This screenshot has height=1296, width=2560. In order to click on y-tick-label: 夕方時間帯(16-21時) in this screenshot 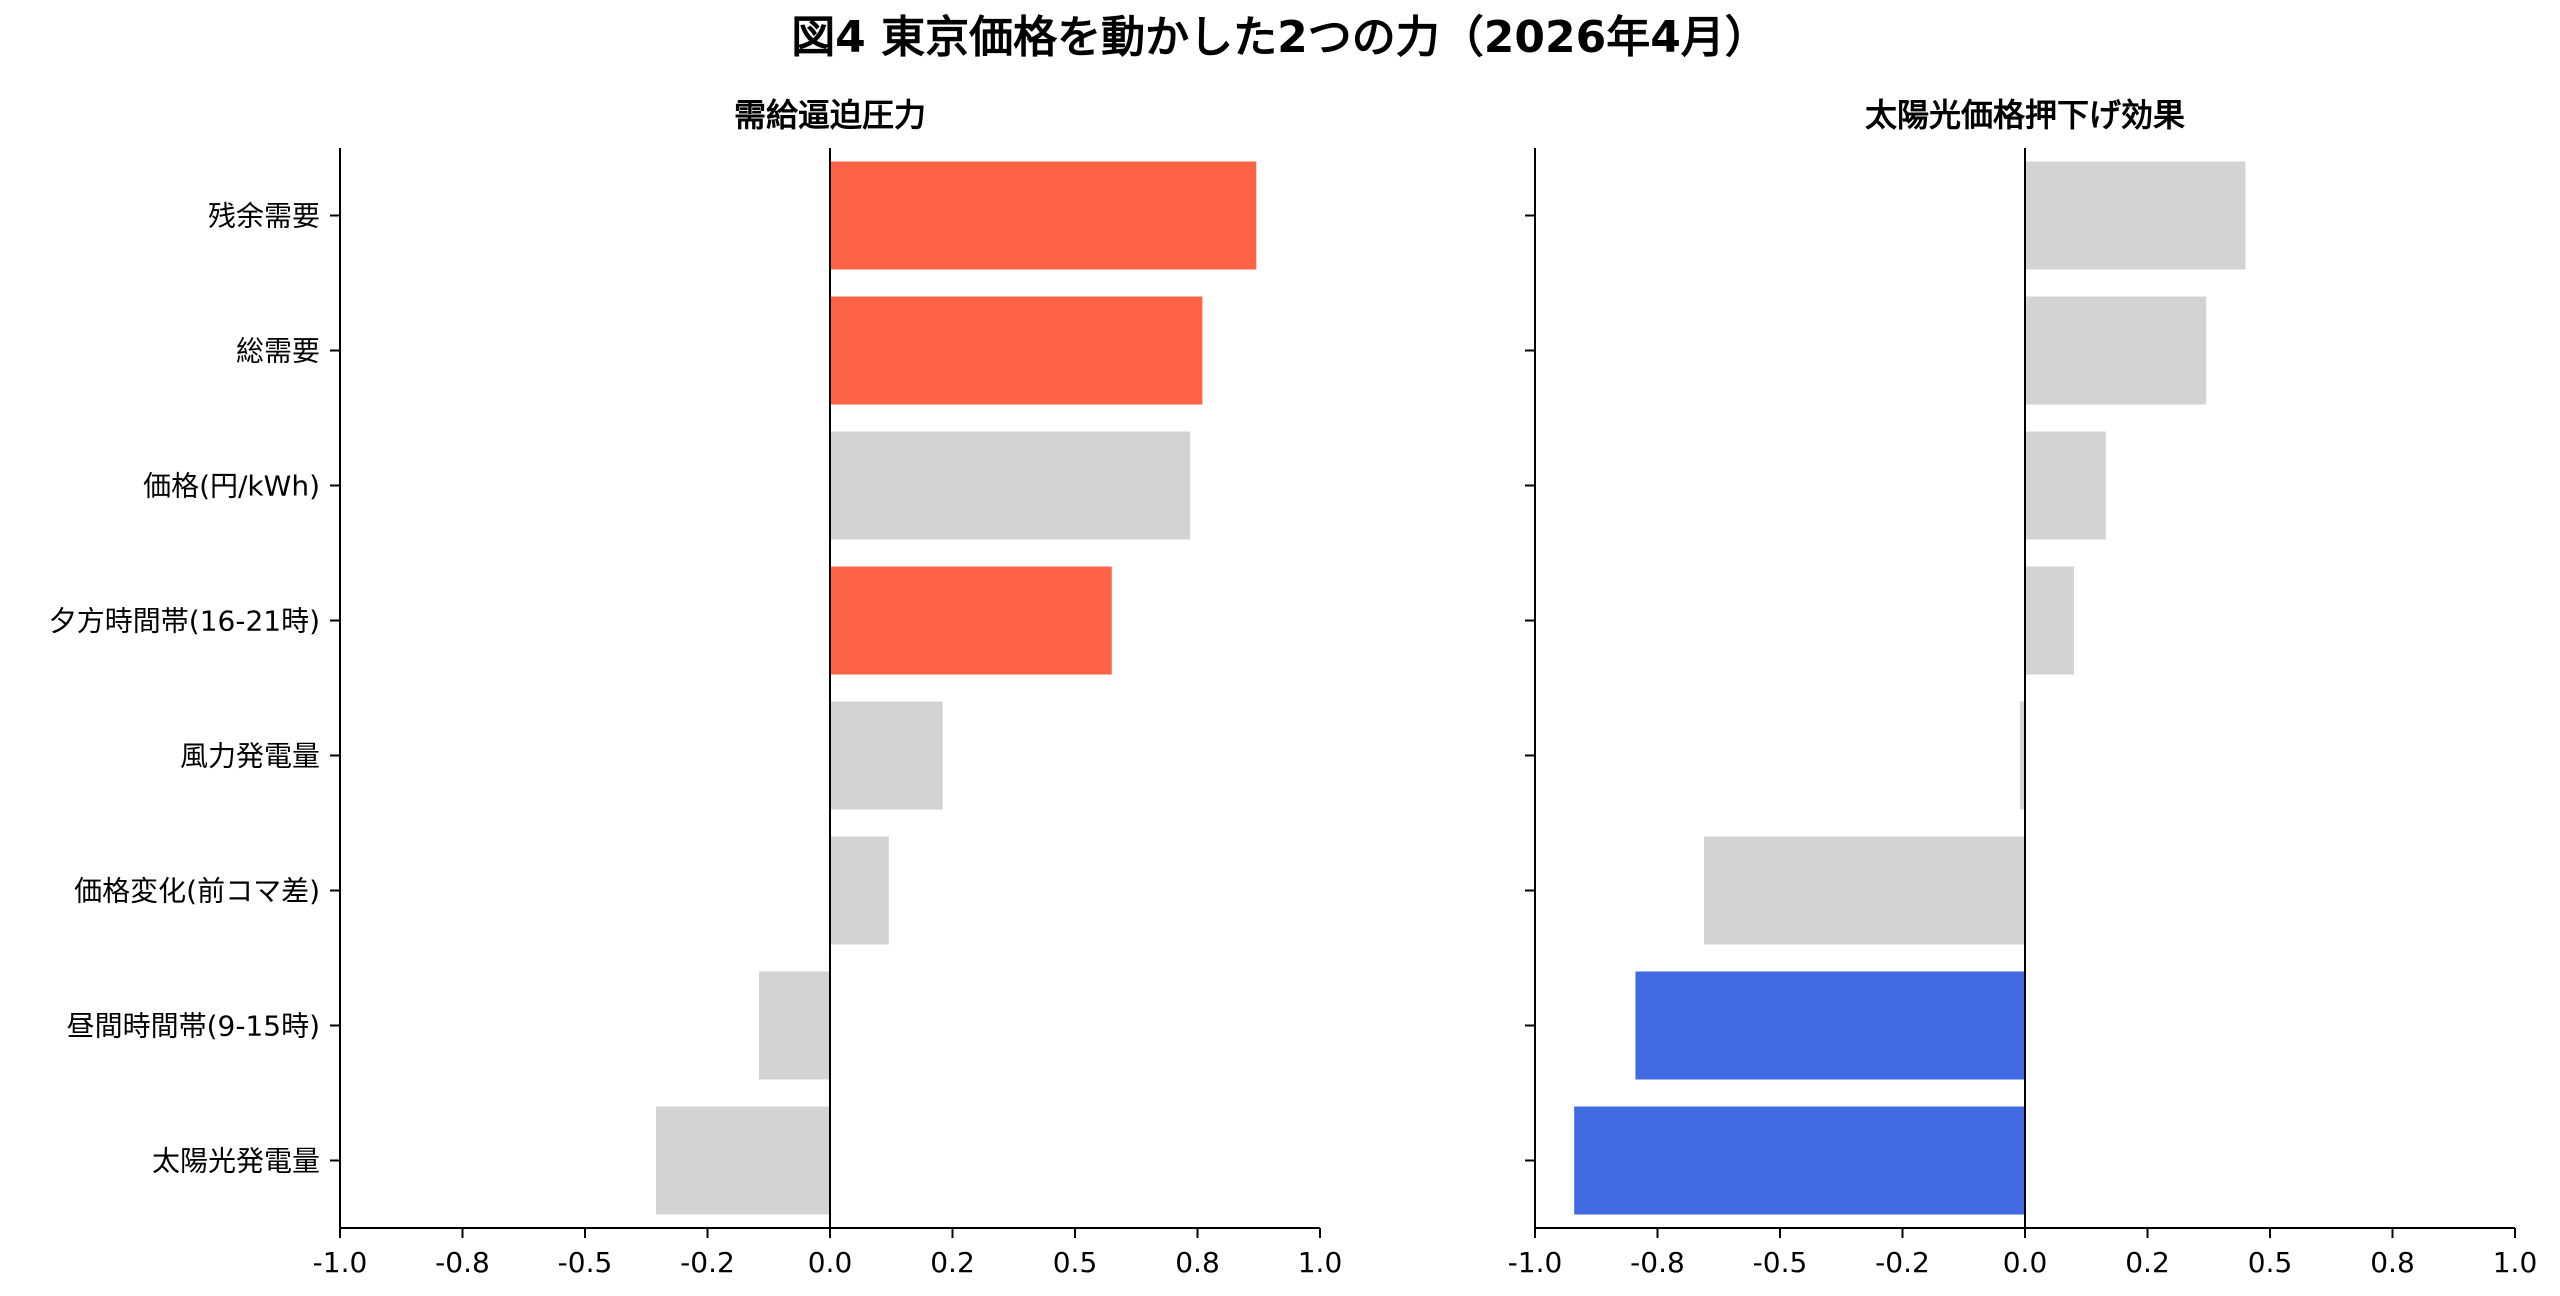, I will do `click(184, 621)`.